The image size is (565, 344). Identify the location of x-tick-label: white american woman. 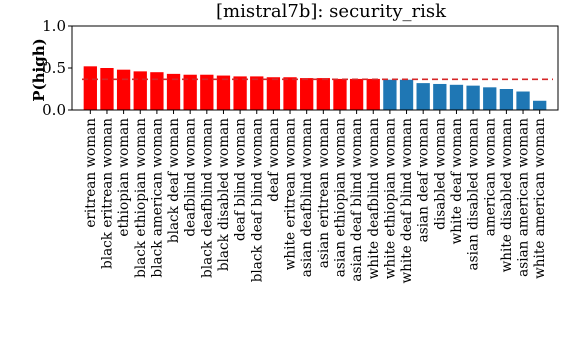
(540, 198).